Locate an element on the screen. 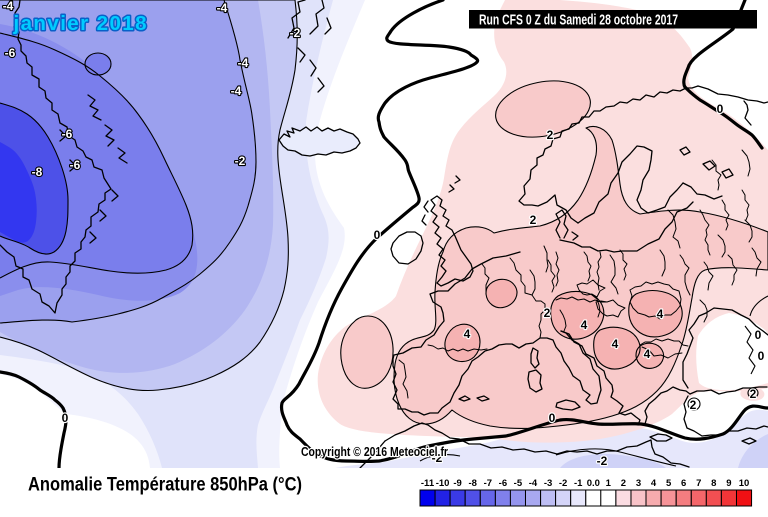  svg-text: 6 is located at coordinates (683, 483).